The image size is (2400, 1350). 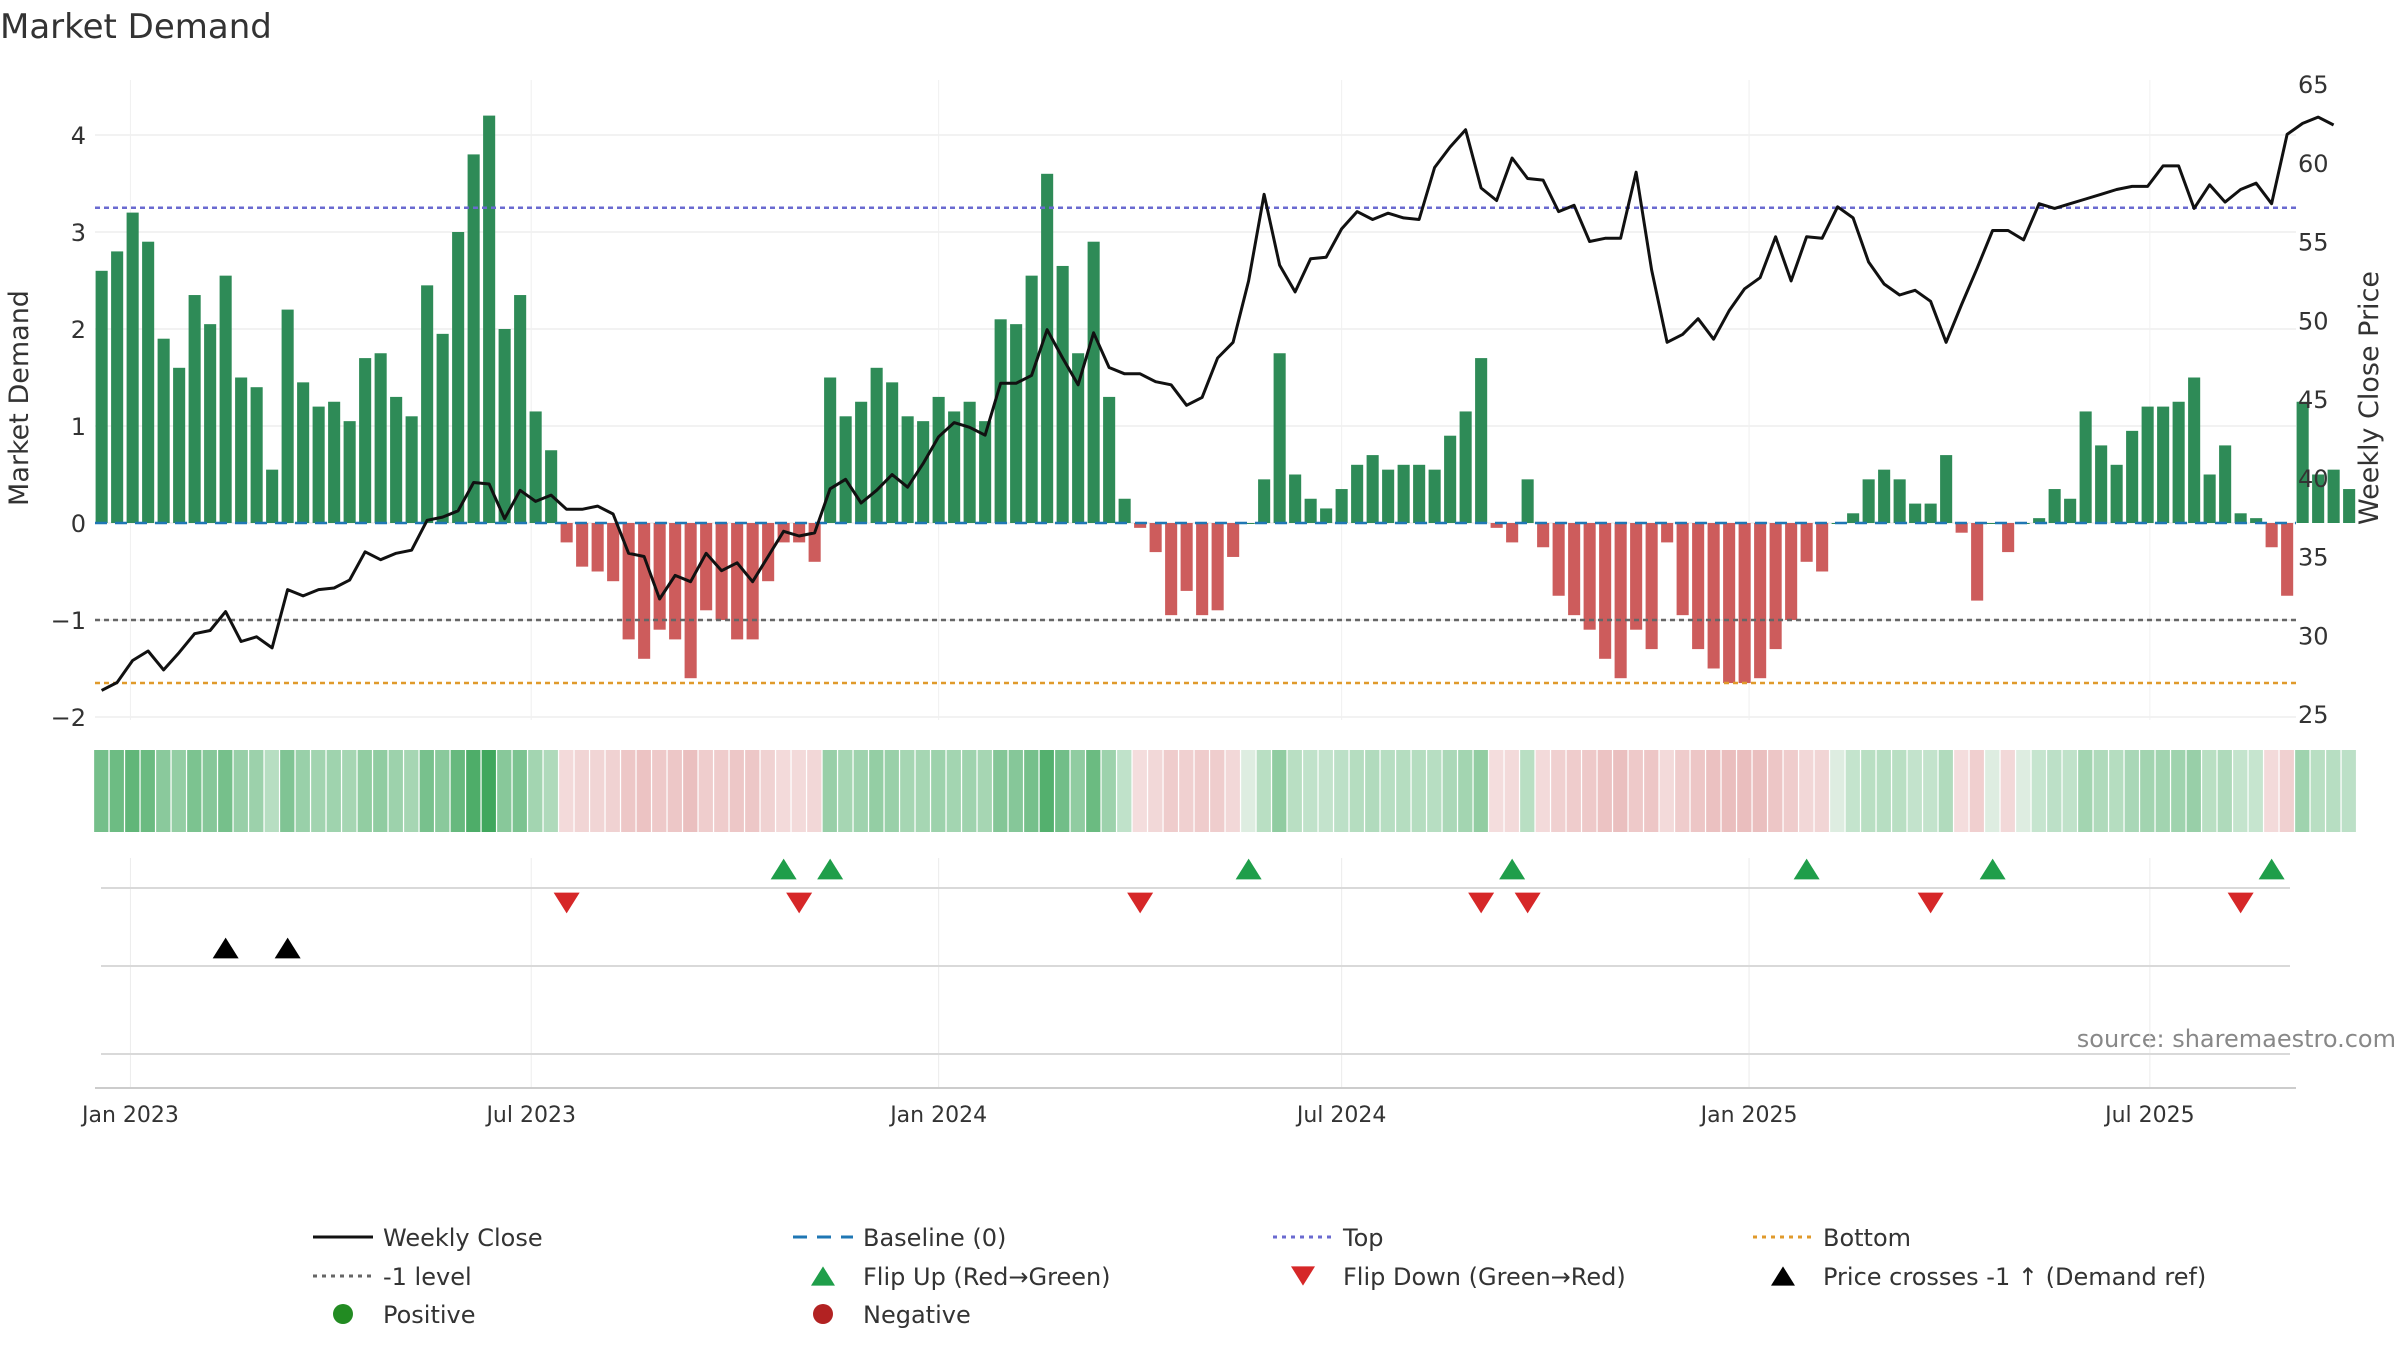 I want to click on legend-item: Weekly Close, so click(x=428, y=1238).